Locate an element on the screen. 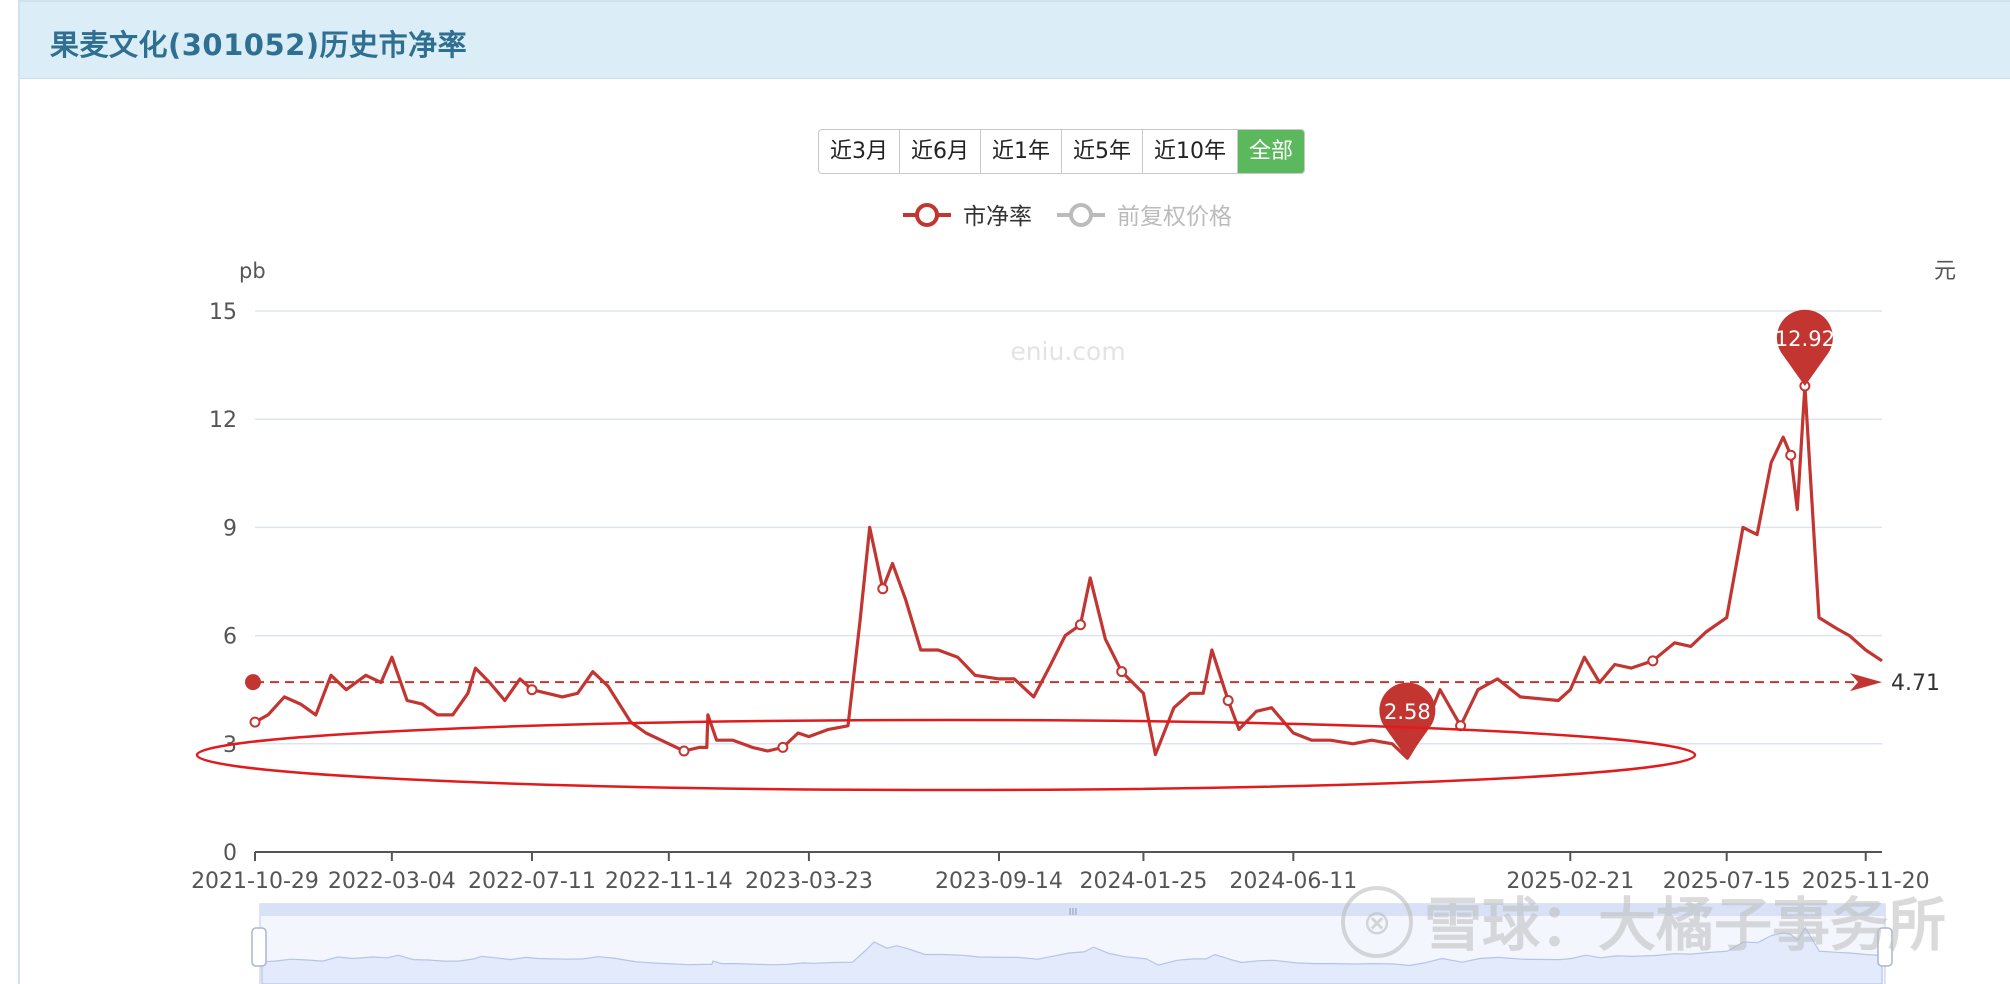  min-value-pin: 2.58 is located at coordinates (1407, 720).